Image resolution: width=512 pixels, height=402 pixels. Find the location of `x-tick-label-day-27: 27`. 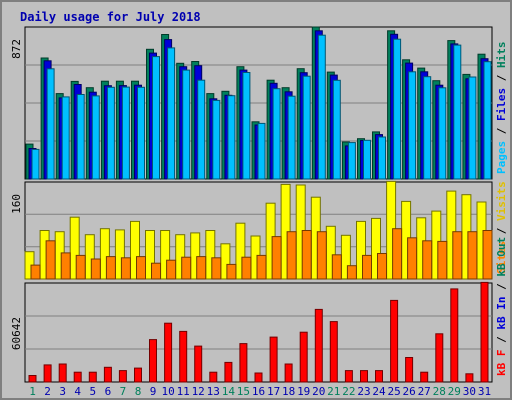

x-tick-label-day-27: 27 is located at coordinates (424, 391).